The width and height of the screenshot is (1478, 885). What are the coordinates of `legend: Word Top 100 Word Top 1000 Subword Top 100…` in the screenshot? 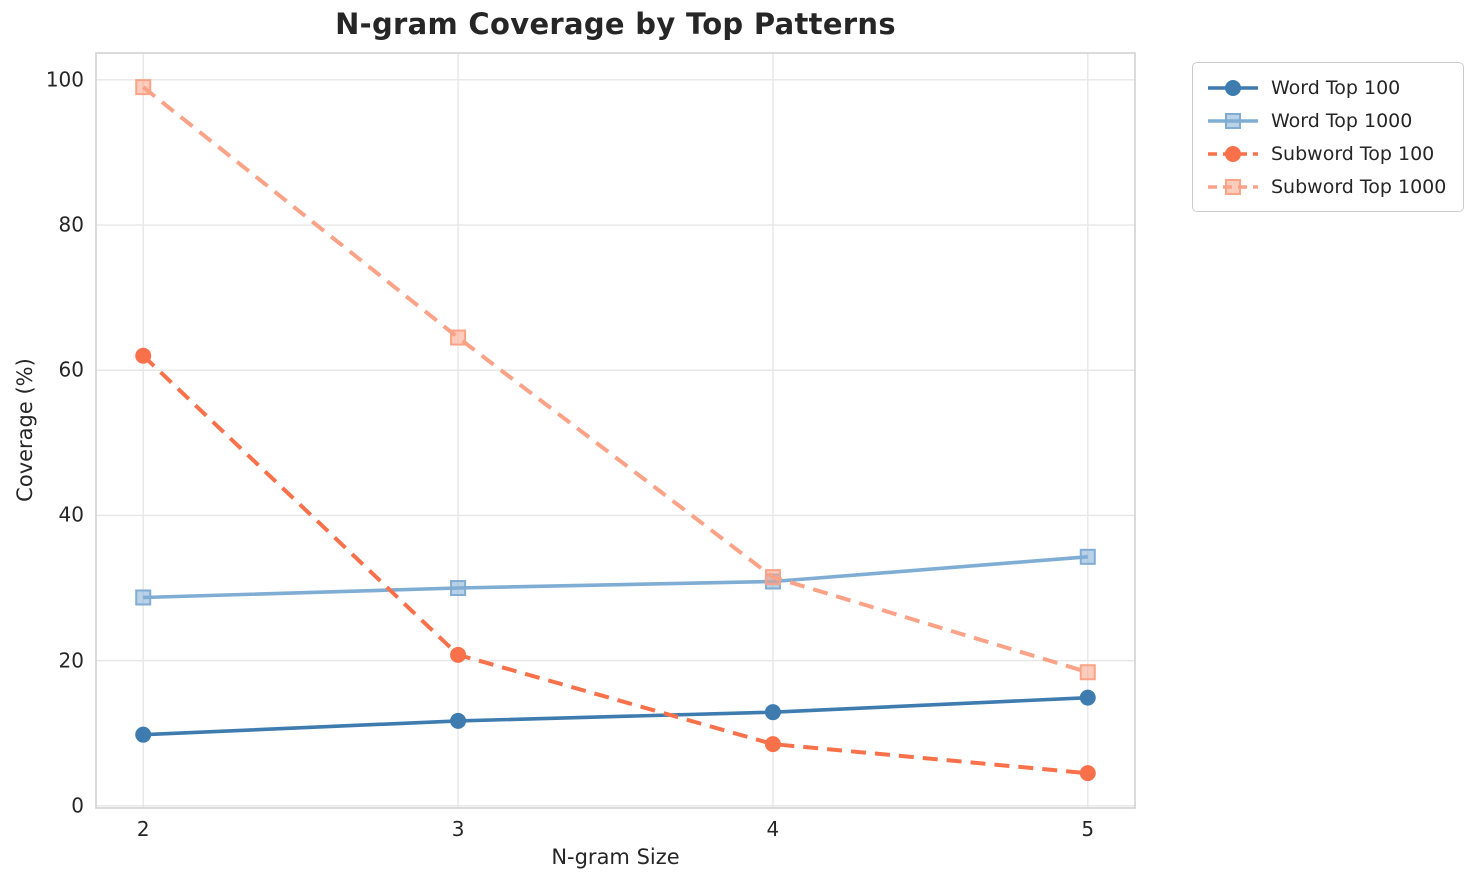 It's located at (1328, 137).